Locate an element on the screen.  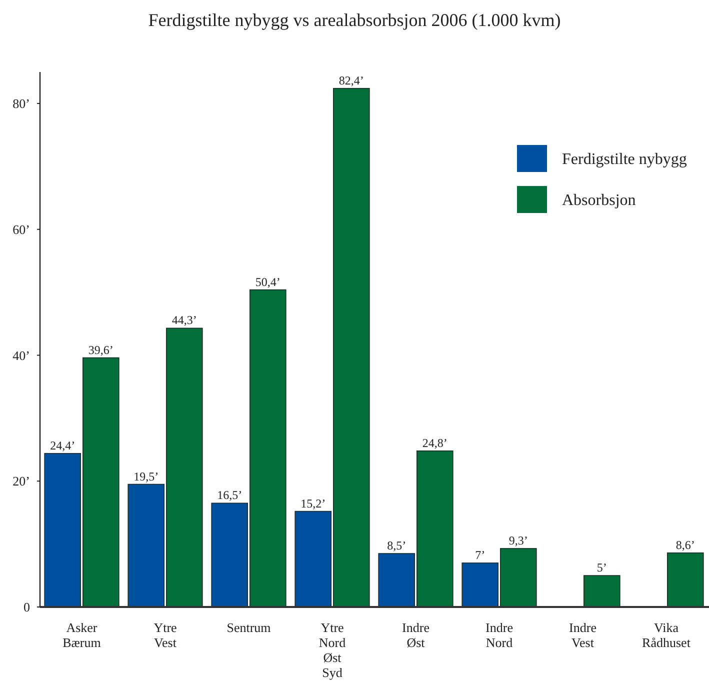
y-tick-label: 60’ is located at coordinates (21, 229).